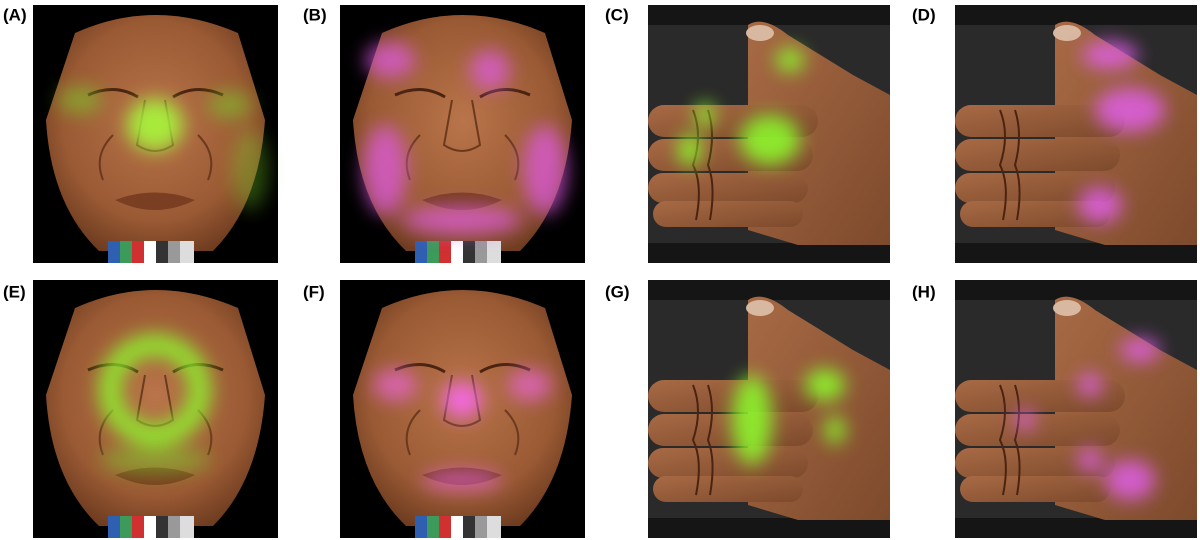 The width and height of the screenshot is (1200, 540). I want to click on panel-e, so click(155, 409).